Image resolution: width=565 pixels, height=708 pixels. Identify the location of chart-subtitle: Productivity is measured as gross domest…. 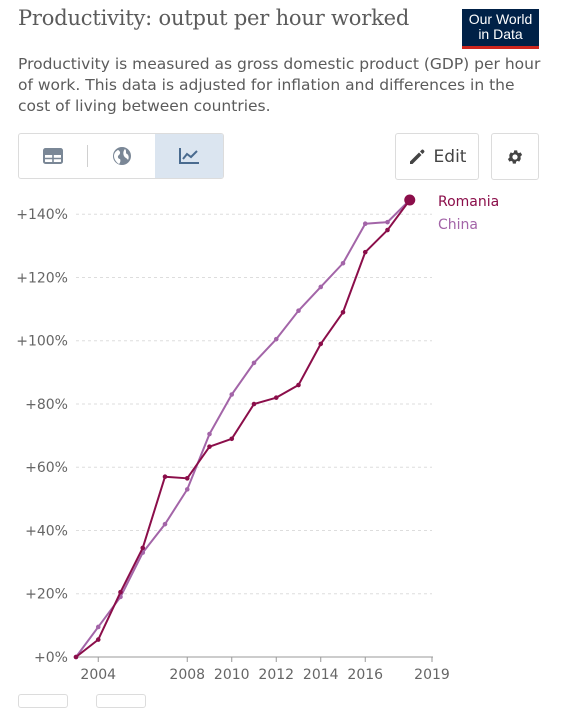
(279, 85).